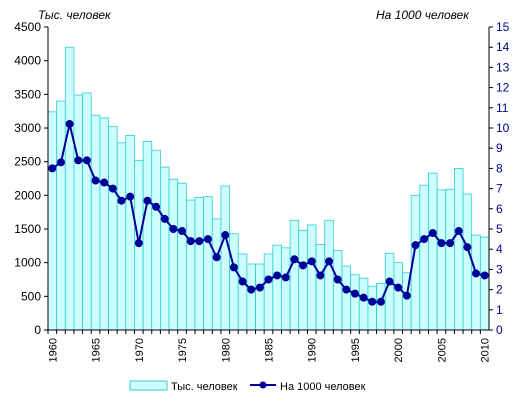  Describe the element at coordinates (323, 387) in the screenshot. I see `legend-label-line: На 1000 человек` at that location.